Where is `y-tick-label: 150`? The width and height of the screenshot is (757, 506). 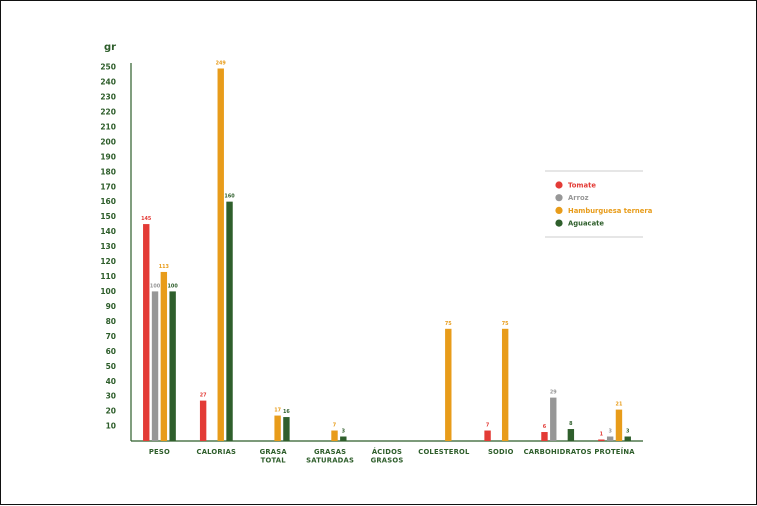
y-tick-label: 150 is located at coordinates (108, 216).